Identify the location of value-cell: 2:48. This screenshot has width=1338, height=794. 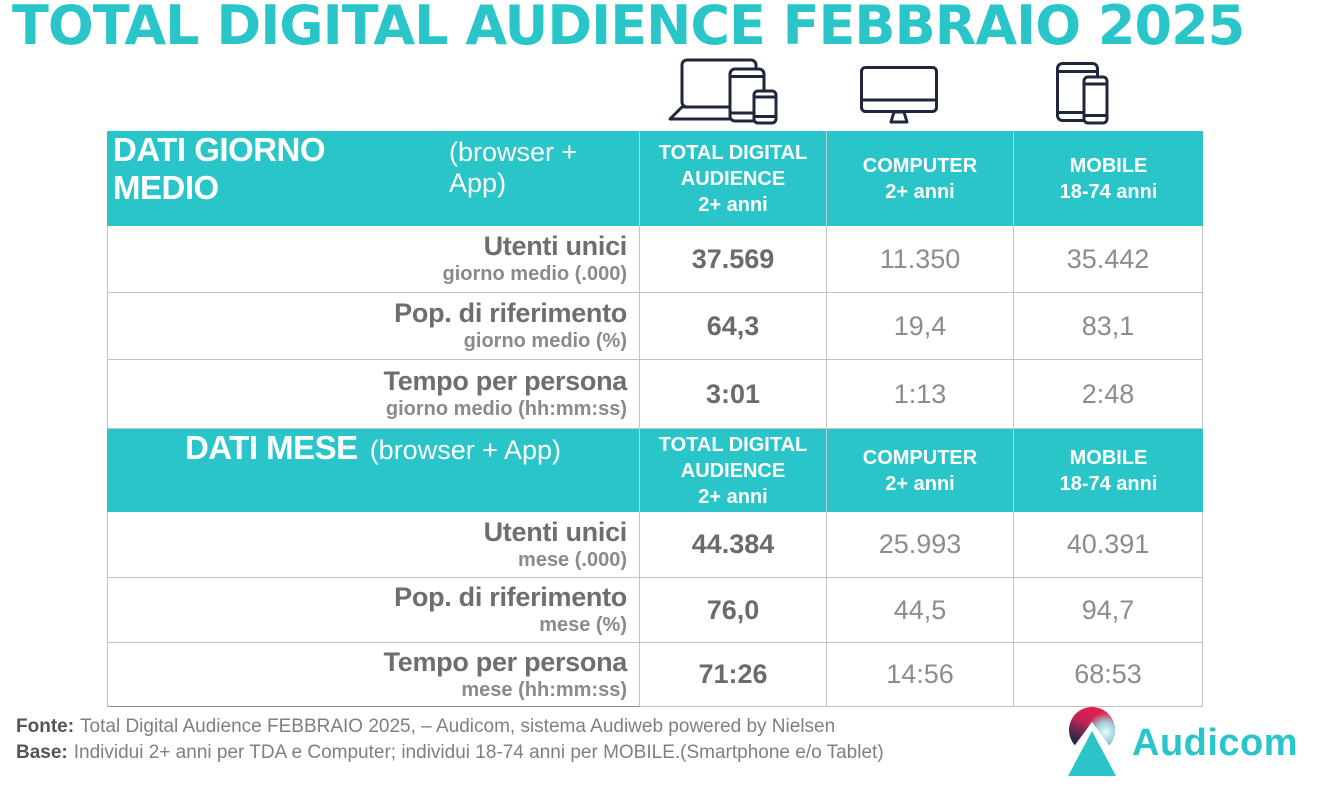
(1108, 394).